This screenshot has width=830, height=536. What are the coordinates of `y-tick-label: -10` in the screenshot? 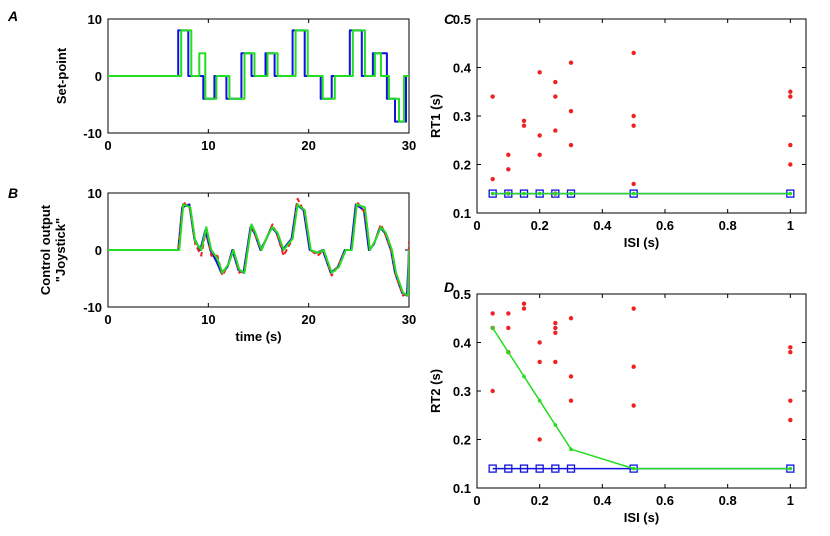 It's located at (92, 307).